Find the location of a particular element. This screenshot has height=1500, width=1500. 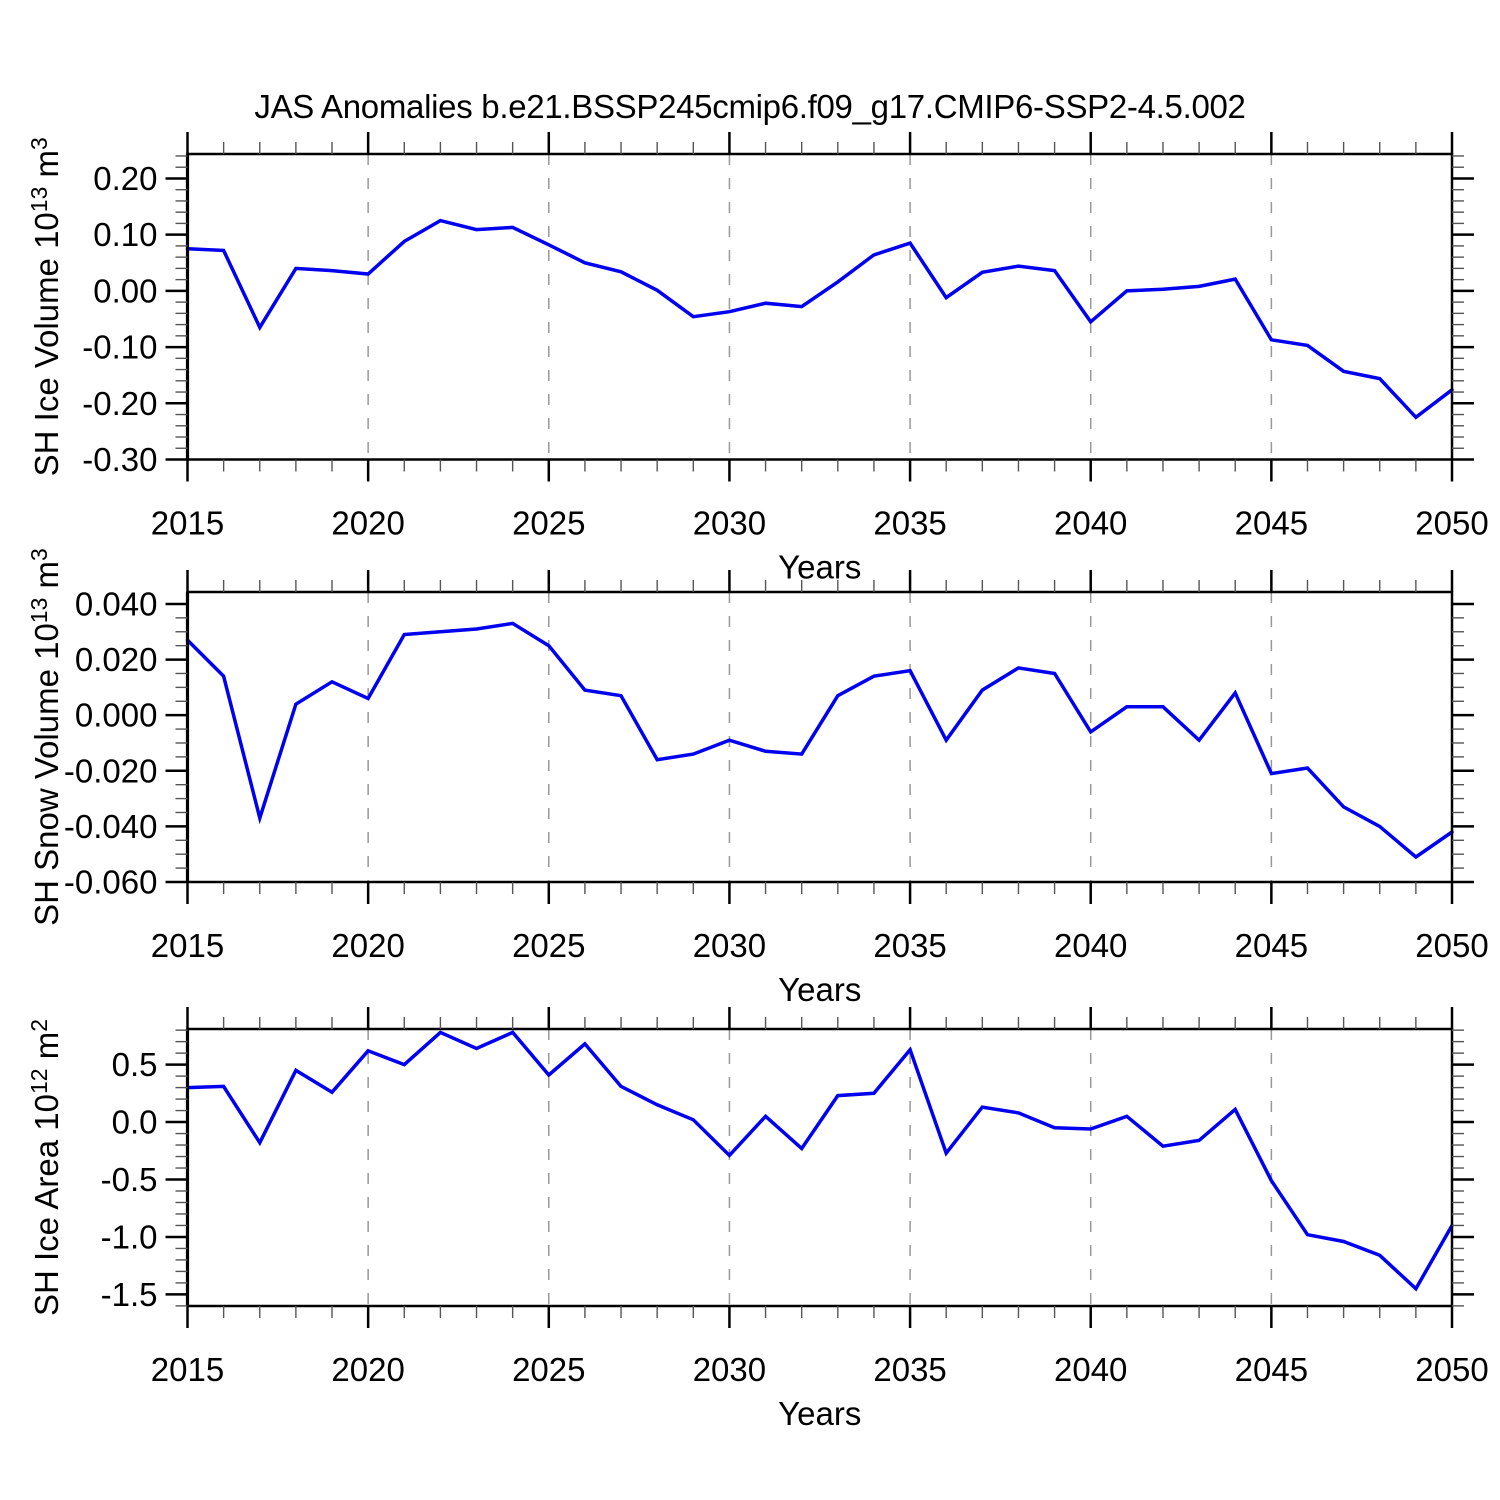

y-tick-label: -0.020 is located at coordinates (111, 770).